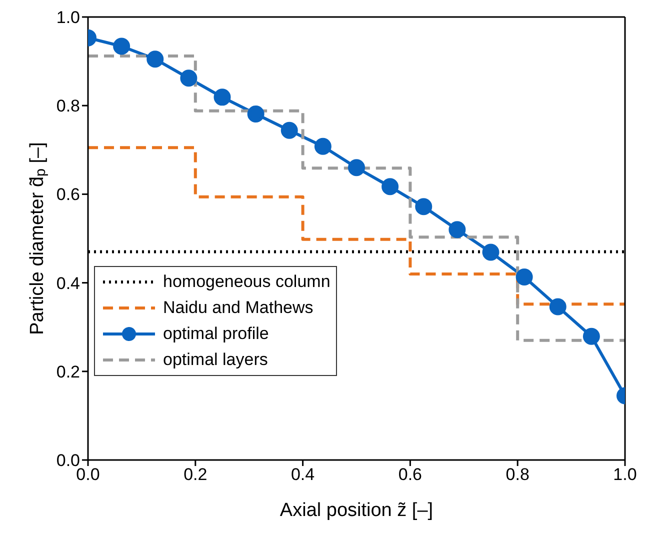 This screenshot has height=534, width=654. I want to click on x-axis-title: Axial position z̃ [–], so click(357, 510).